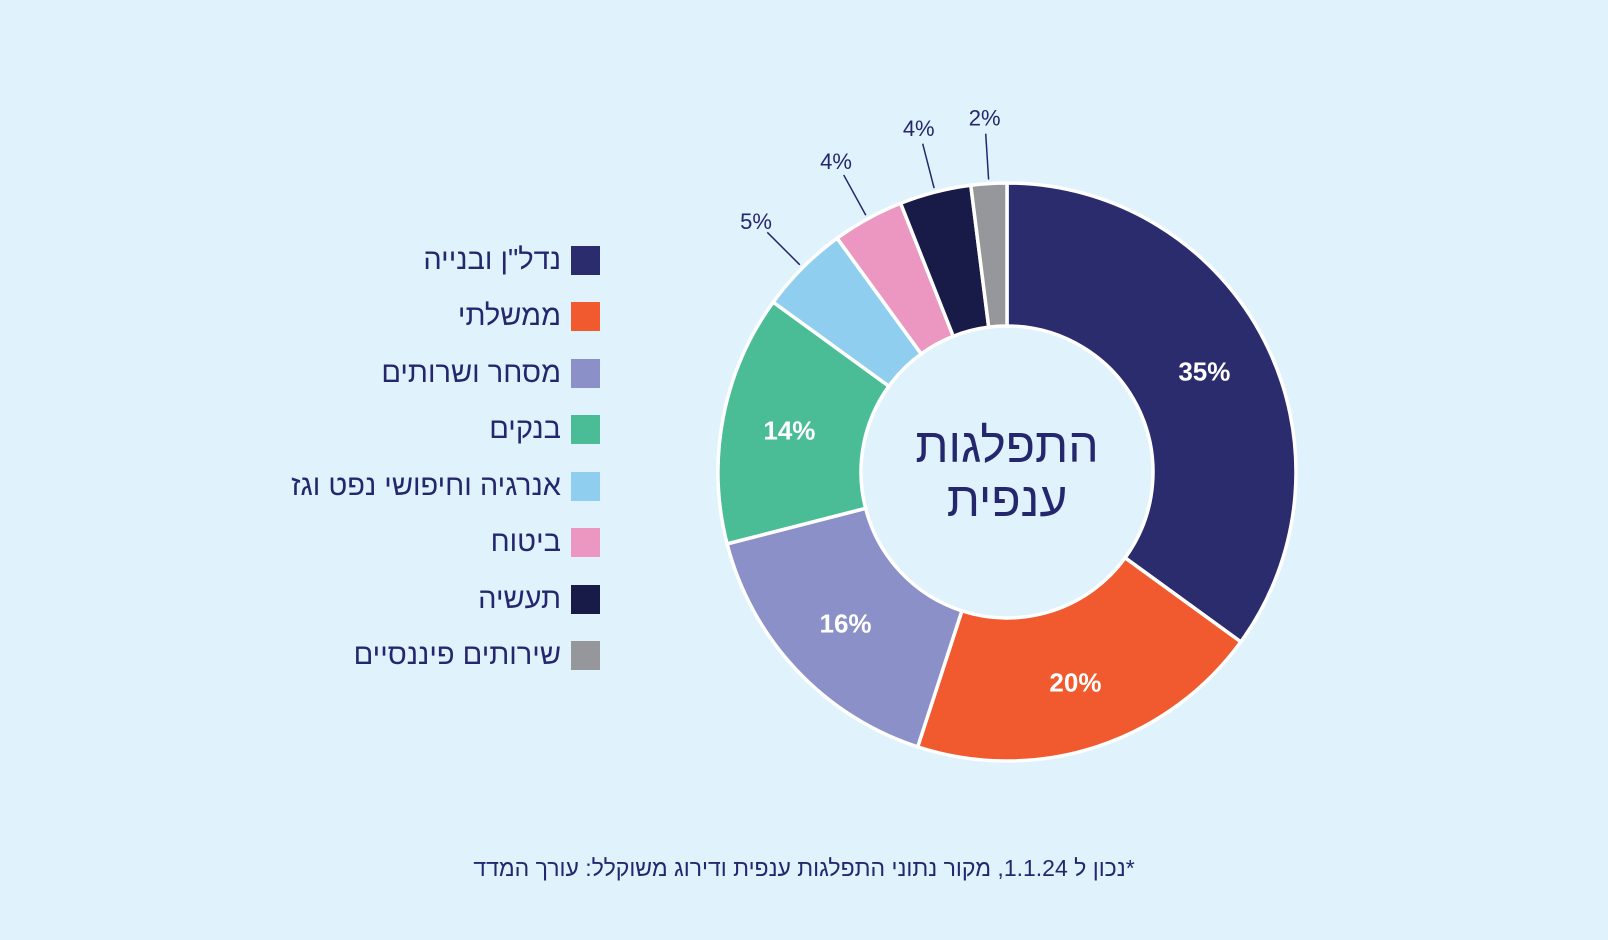 This screenshot has width=1608, height=940. I want to click on slice-label: 14%, so click(789, 430).